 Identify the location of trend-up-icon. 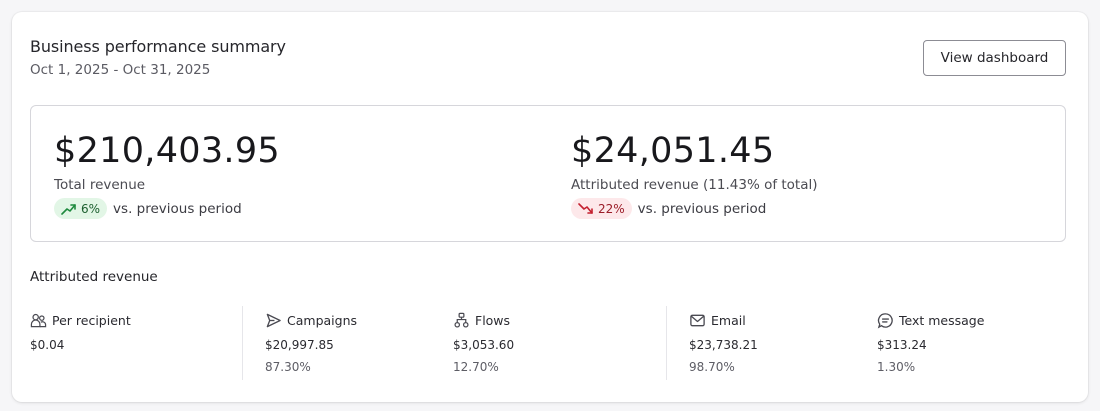
(68, 209).